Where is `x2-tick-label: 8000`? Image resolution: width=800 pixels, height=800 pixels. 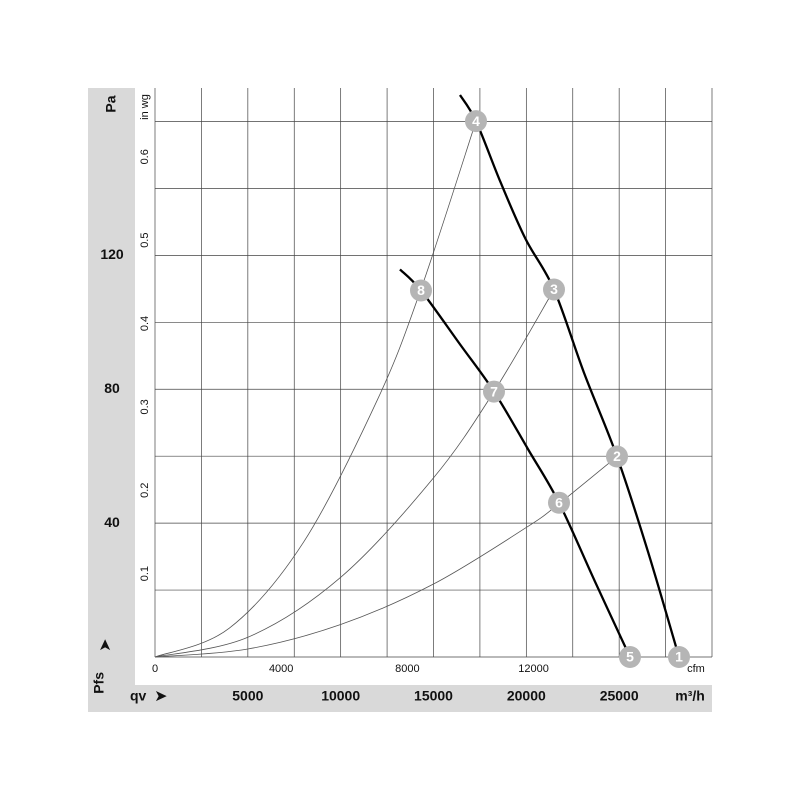 x2-tick-label: 8000 is located at coordinates (407, 669).